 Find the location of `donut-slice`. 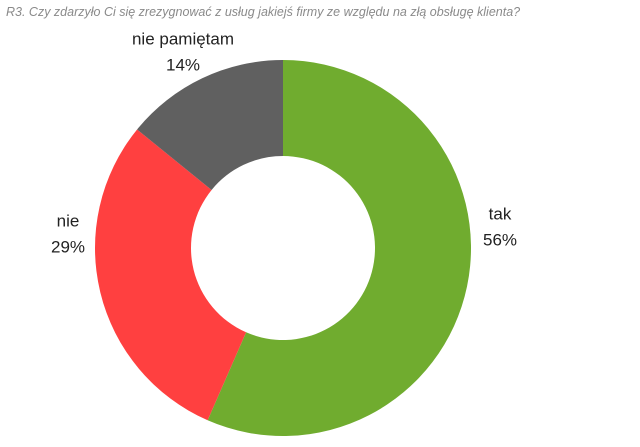

donut-slice is located at coordinates (210, 125).